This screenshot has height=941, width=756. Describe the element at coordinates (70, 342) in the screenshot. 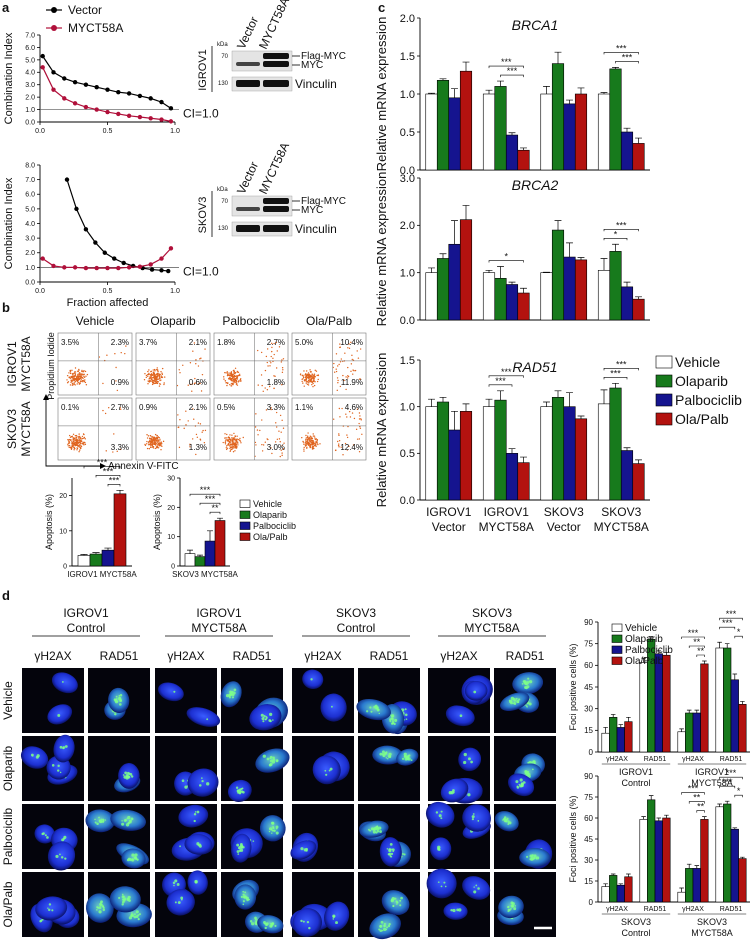

I see `flow-quadrant: 3.5%` at that location.